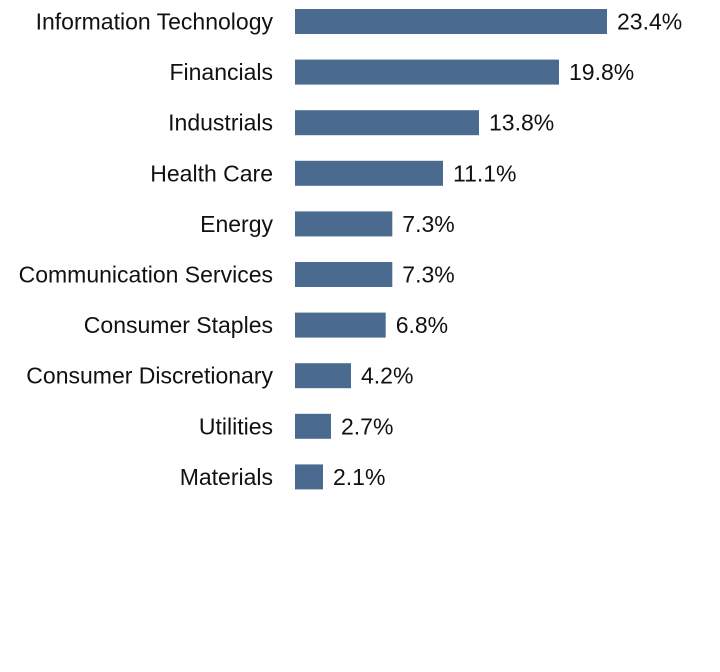 The width and height of the screenshot is (720, 672). I want to click on category-label: Communication Services, so click(146, 275).